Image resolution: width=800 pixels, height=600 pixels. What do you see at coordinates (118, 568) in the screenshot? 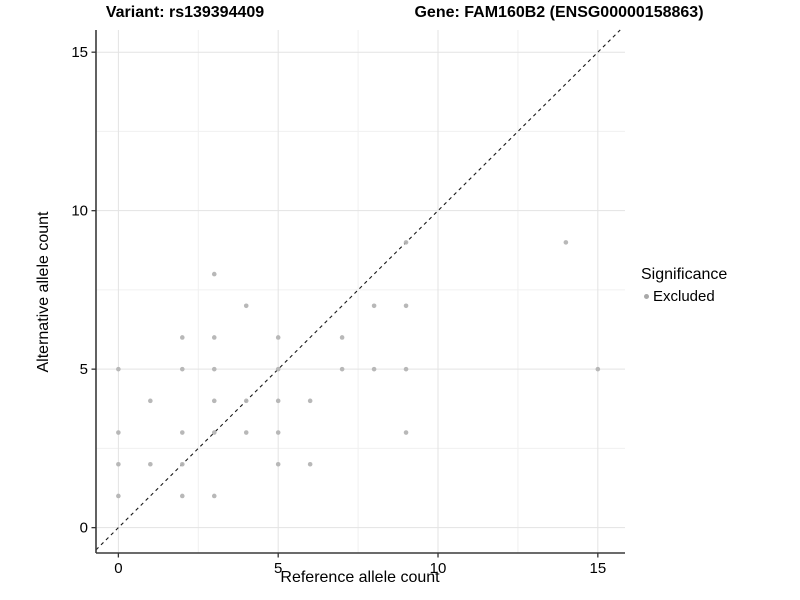
I see `x-tick-label: 0` at bounding box center [118, 568].